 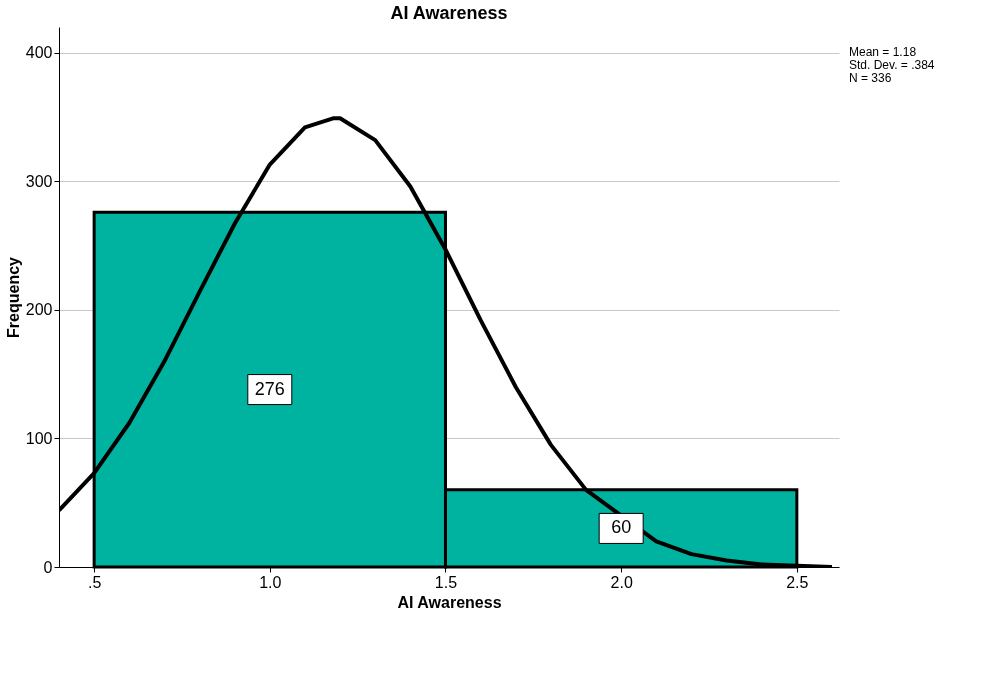 I want to click on text: N = 336, so click(x=870, y=78).